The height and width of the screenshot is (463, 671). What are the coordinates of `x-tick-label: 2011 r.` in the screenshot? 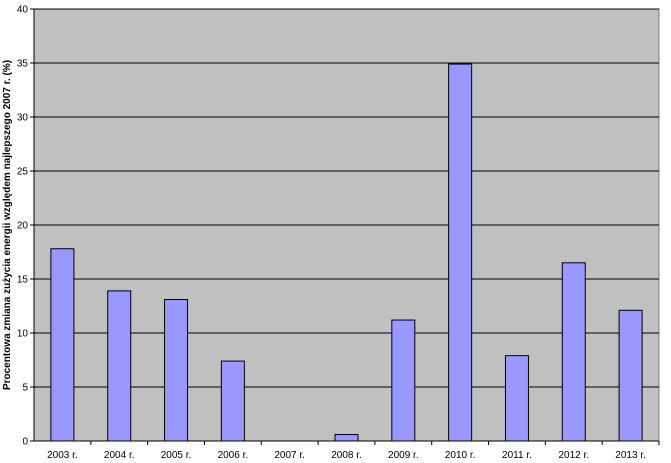 It's located at (517, 455).